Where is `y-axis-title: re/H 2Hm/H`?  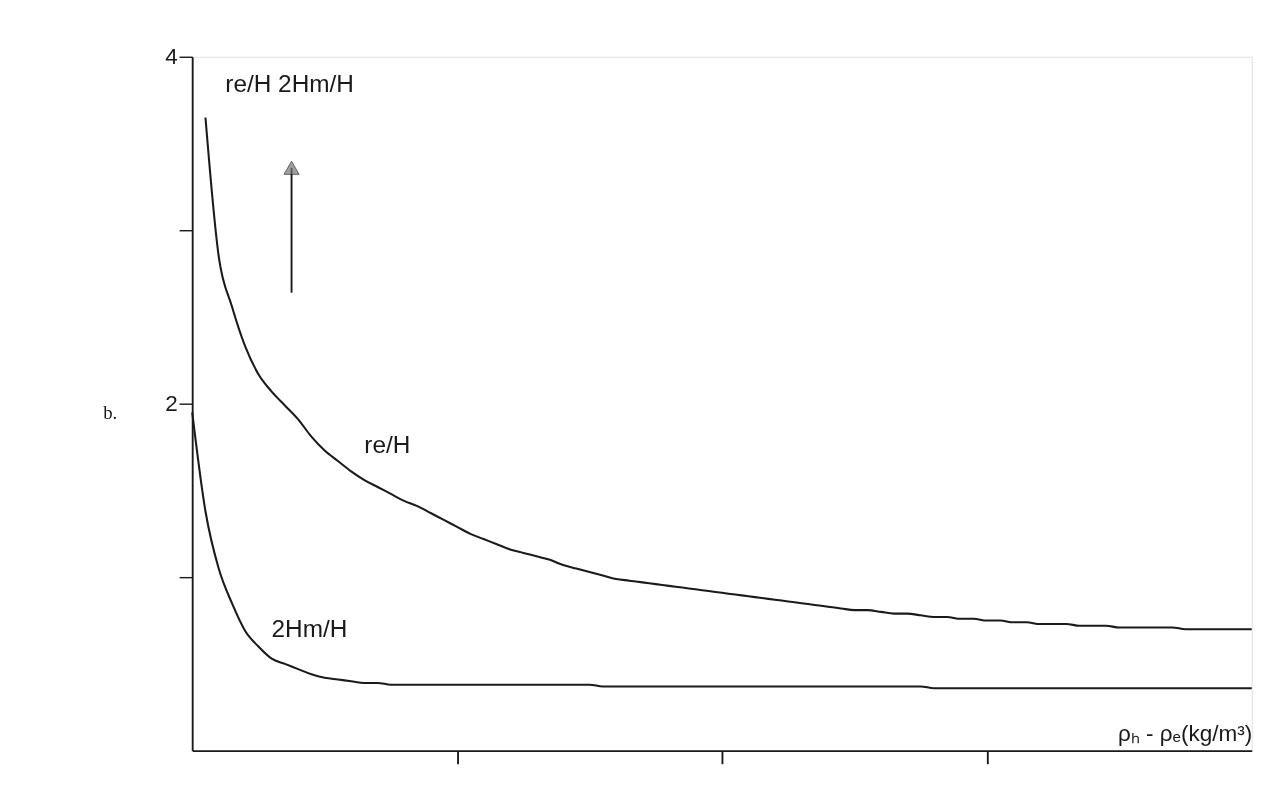
y-axis-title: re/H 2Hm/H is located at coordinates (289, 84).